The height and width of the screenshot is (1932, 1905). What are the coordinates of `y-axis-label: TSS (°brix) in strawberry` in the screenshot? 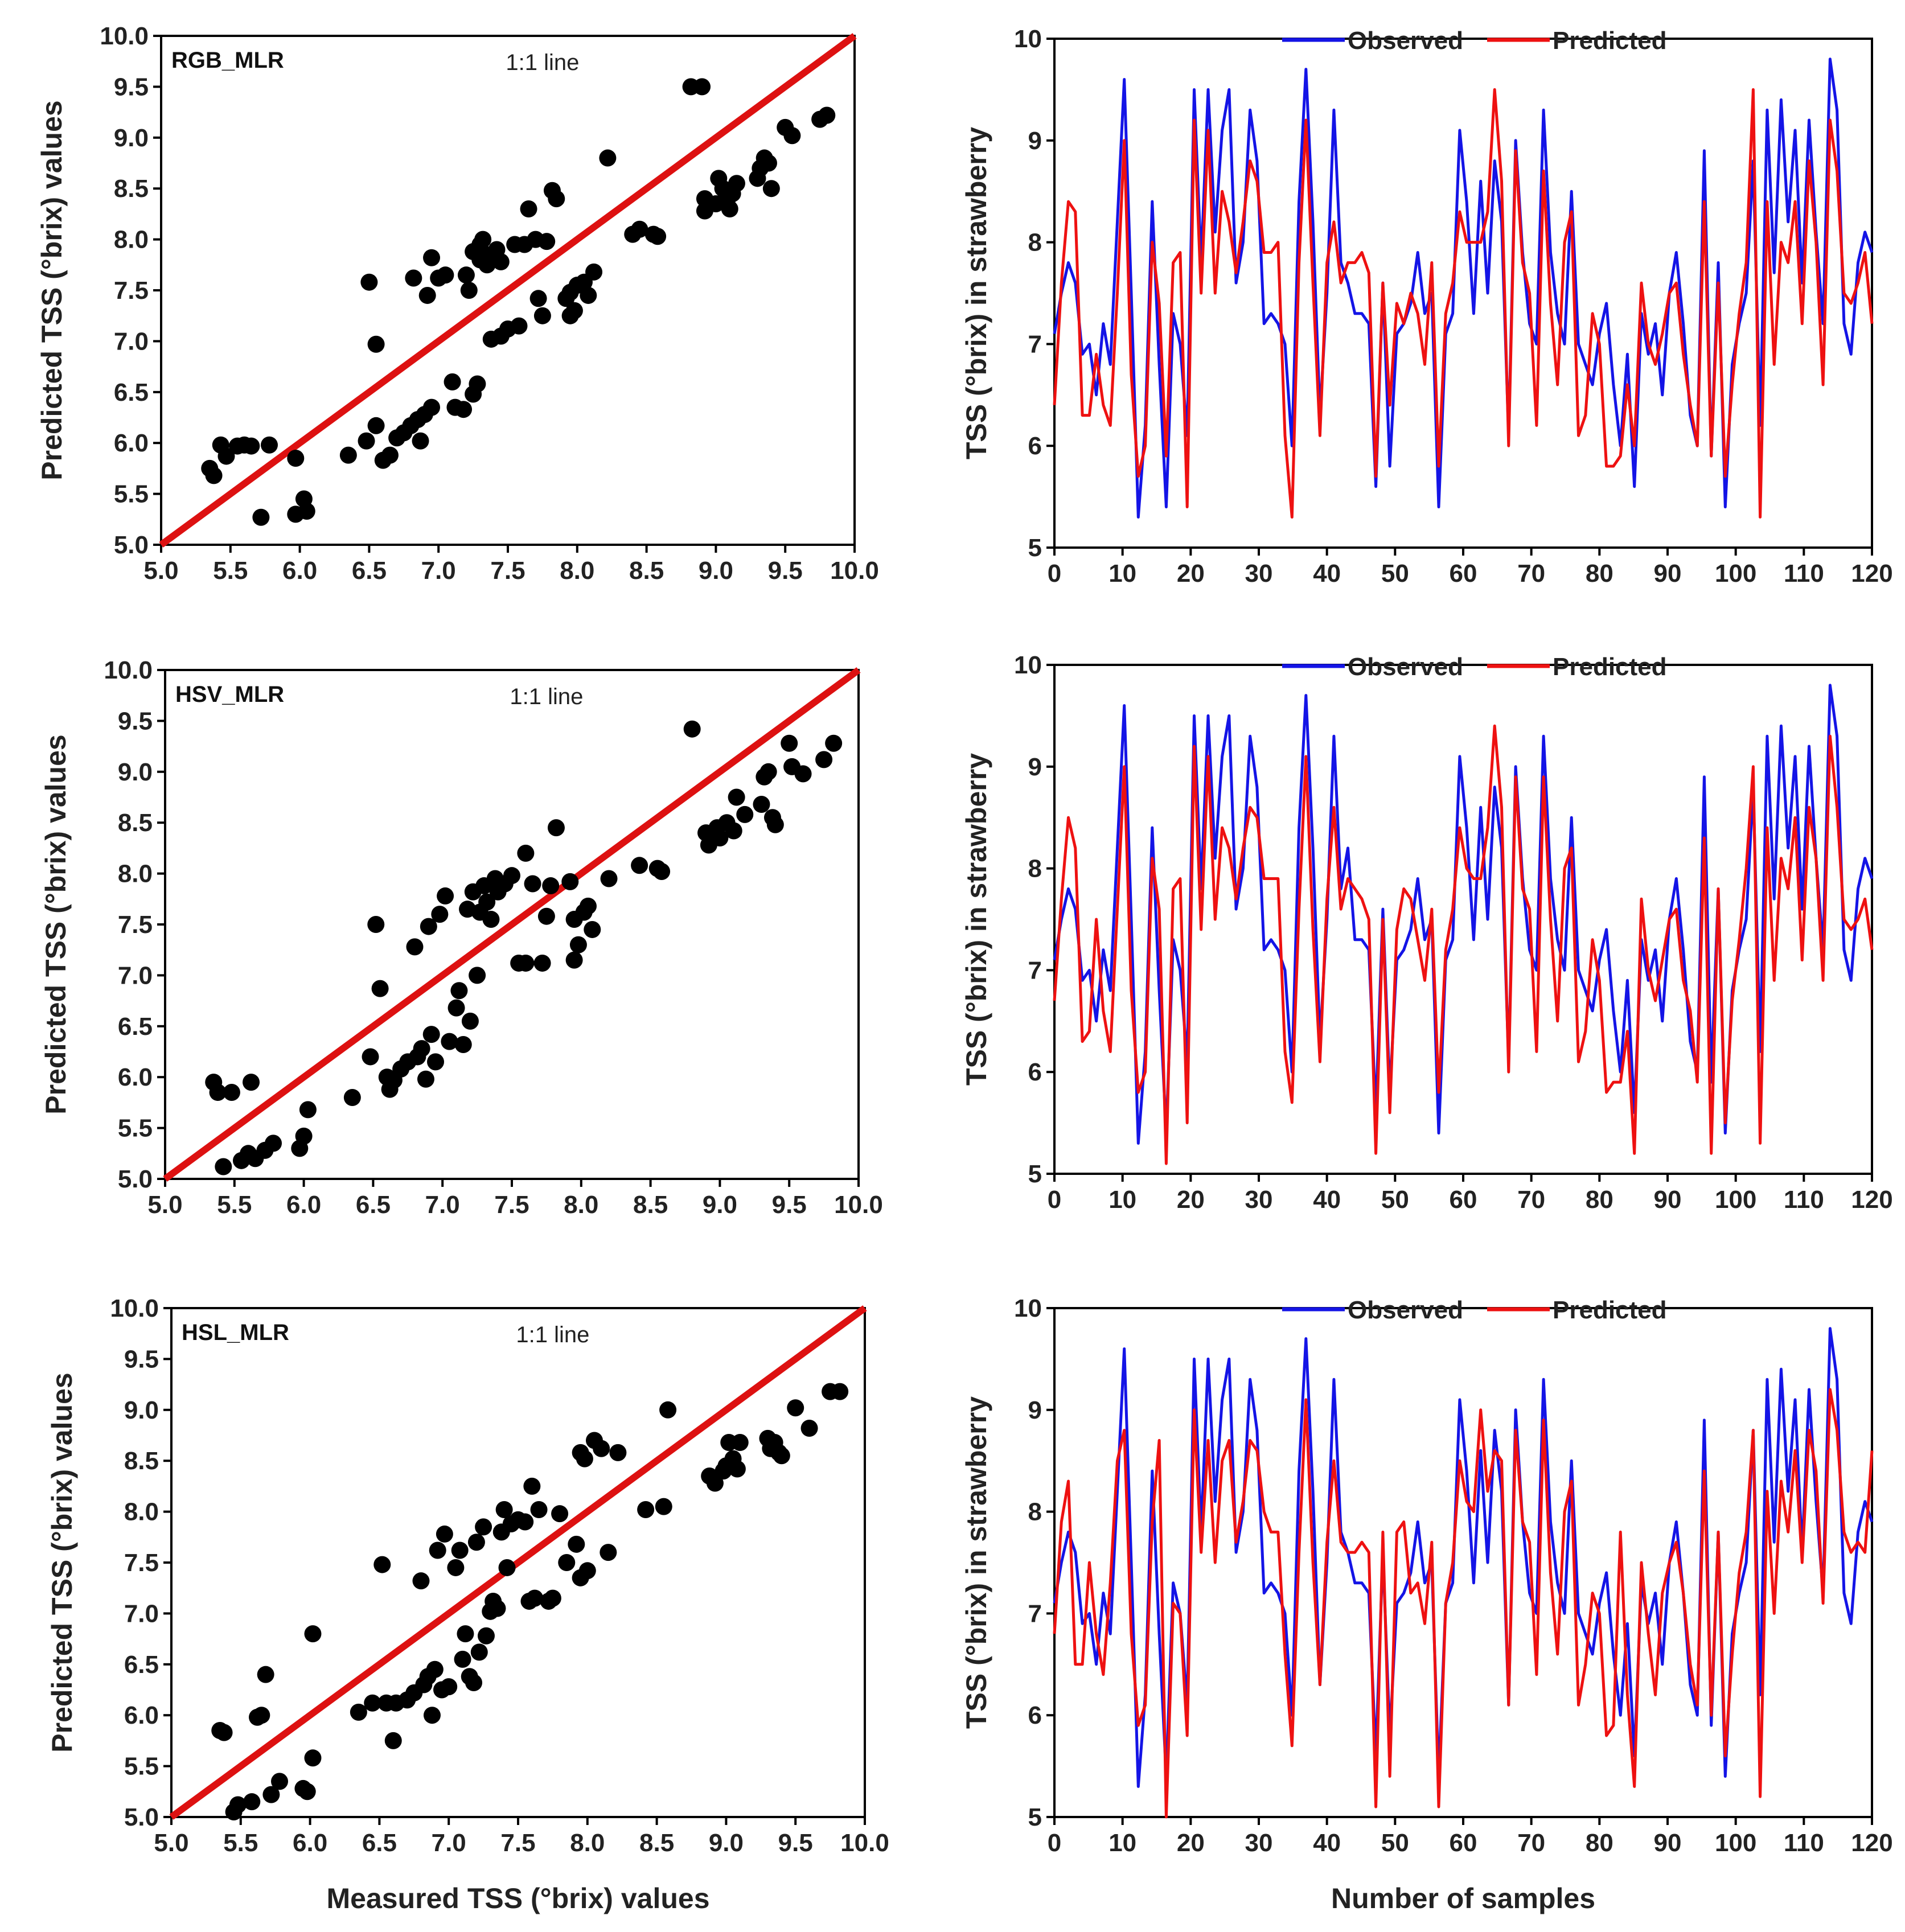 It's located at (976, 919).